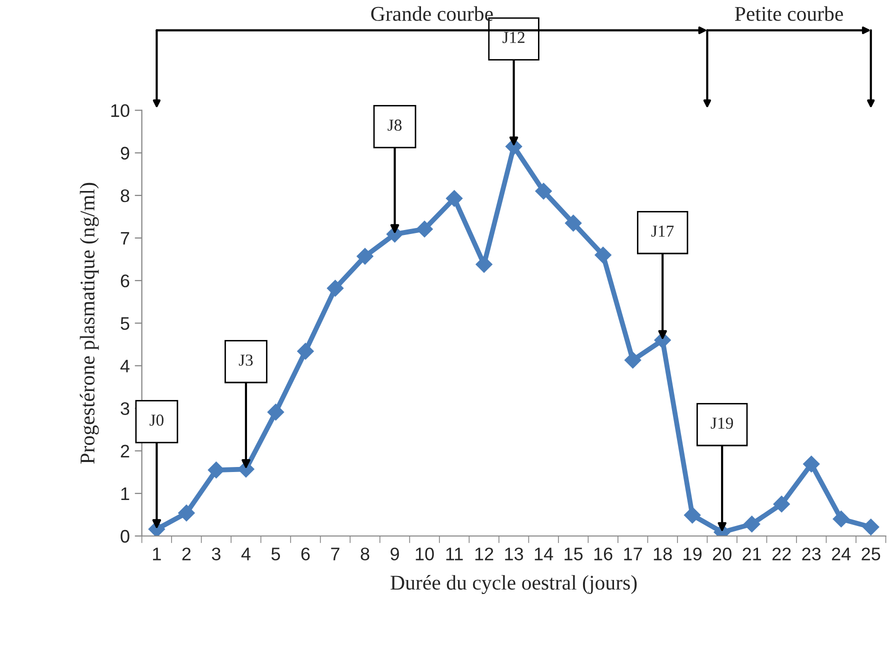 Image resolution: width=892 pixels, height=645 pixels. Describe the element at coordinates (125, 536) in the screenshot. I see `y-tick-label: 0` at that location.